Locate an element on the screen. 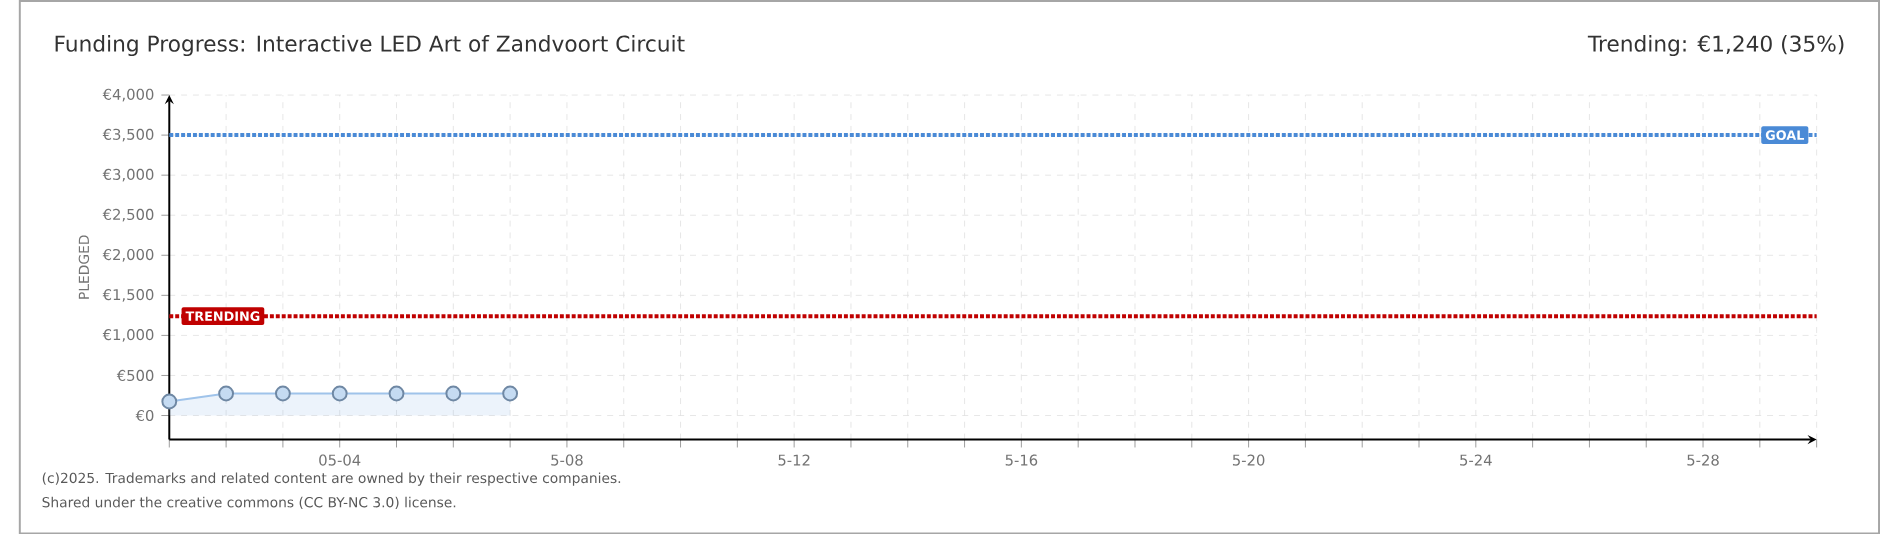 The width and height of the screenshot is (1880, 534). chart-title: Funding Progress: Interactive LED Art of Zandvoort Circuit is located at coordinates (370, 45).